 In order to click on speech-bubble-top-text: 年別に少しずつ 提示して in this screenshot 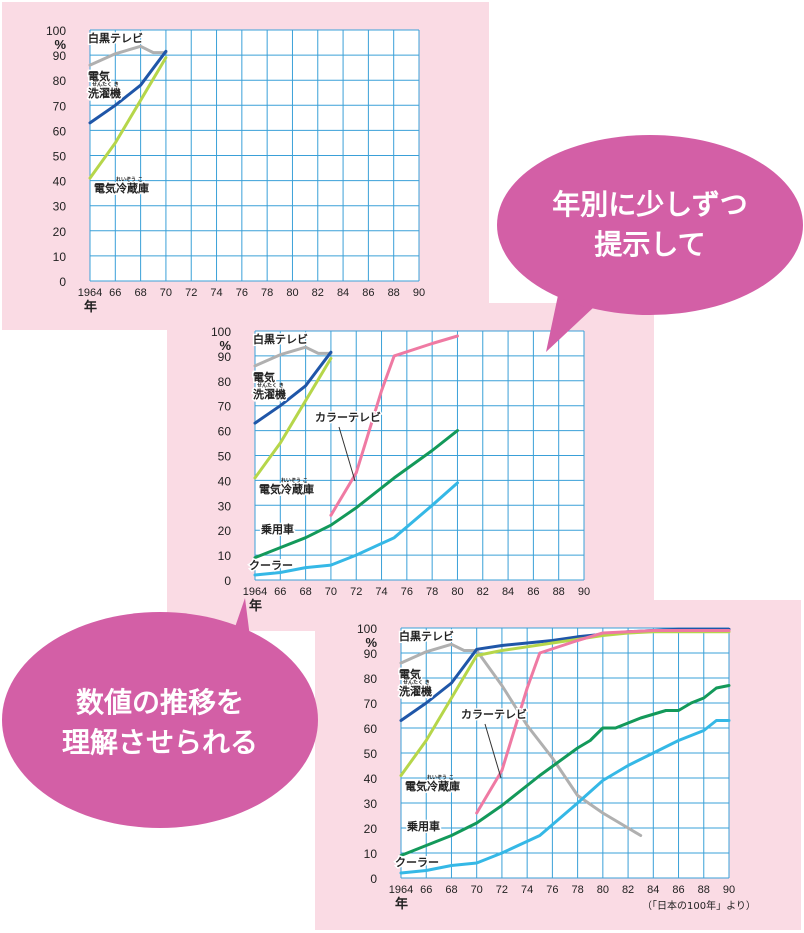, I will do `click(650, 225)`.